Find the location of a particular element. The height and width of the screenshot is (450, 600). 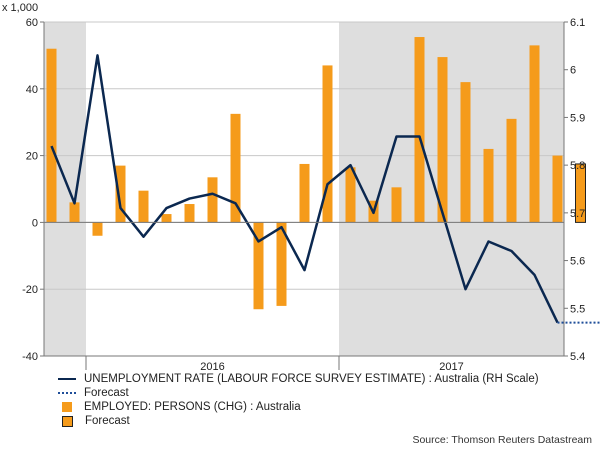

right-tick-label: 5.5 is located at coordinates (577, 309).